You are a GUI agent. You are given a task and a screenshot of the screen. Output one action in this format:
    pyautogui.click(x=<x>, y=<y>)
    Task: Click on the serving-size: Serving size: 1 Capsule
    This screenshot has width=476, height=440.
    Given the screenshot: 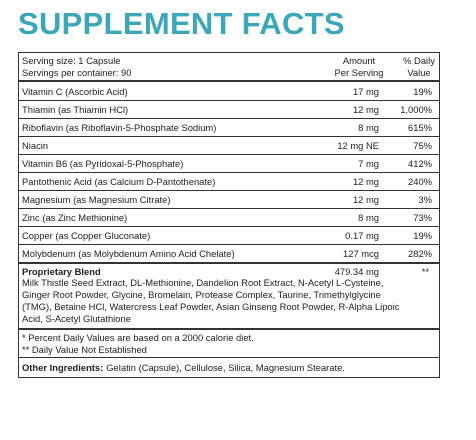 What is the action you would take?
    pyautogui.click(x=71, y=60)
    